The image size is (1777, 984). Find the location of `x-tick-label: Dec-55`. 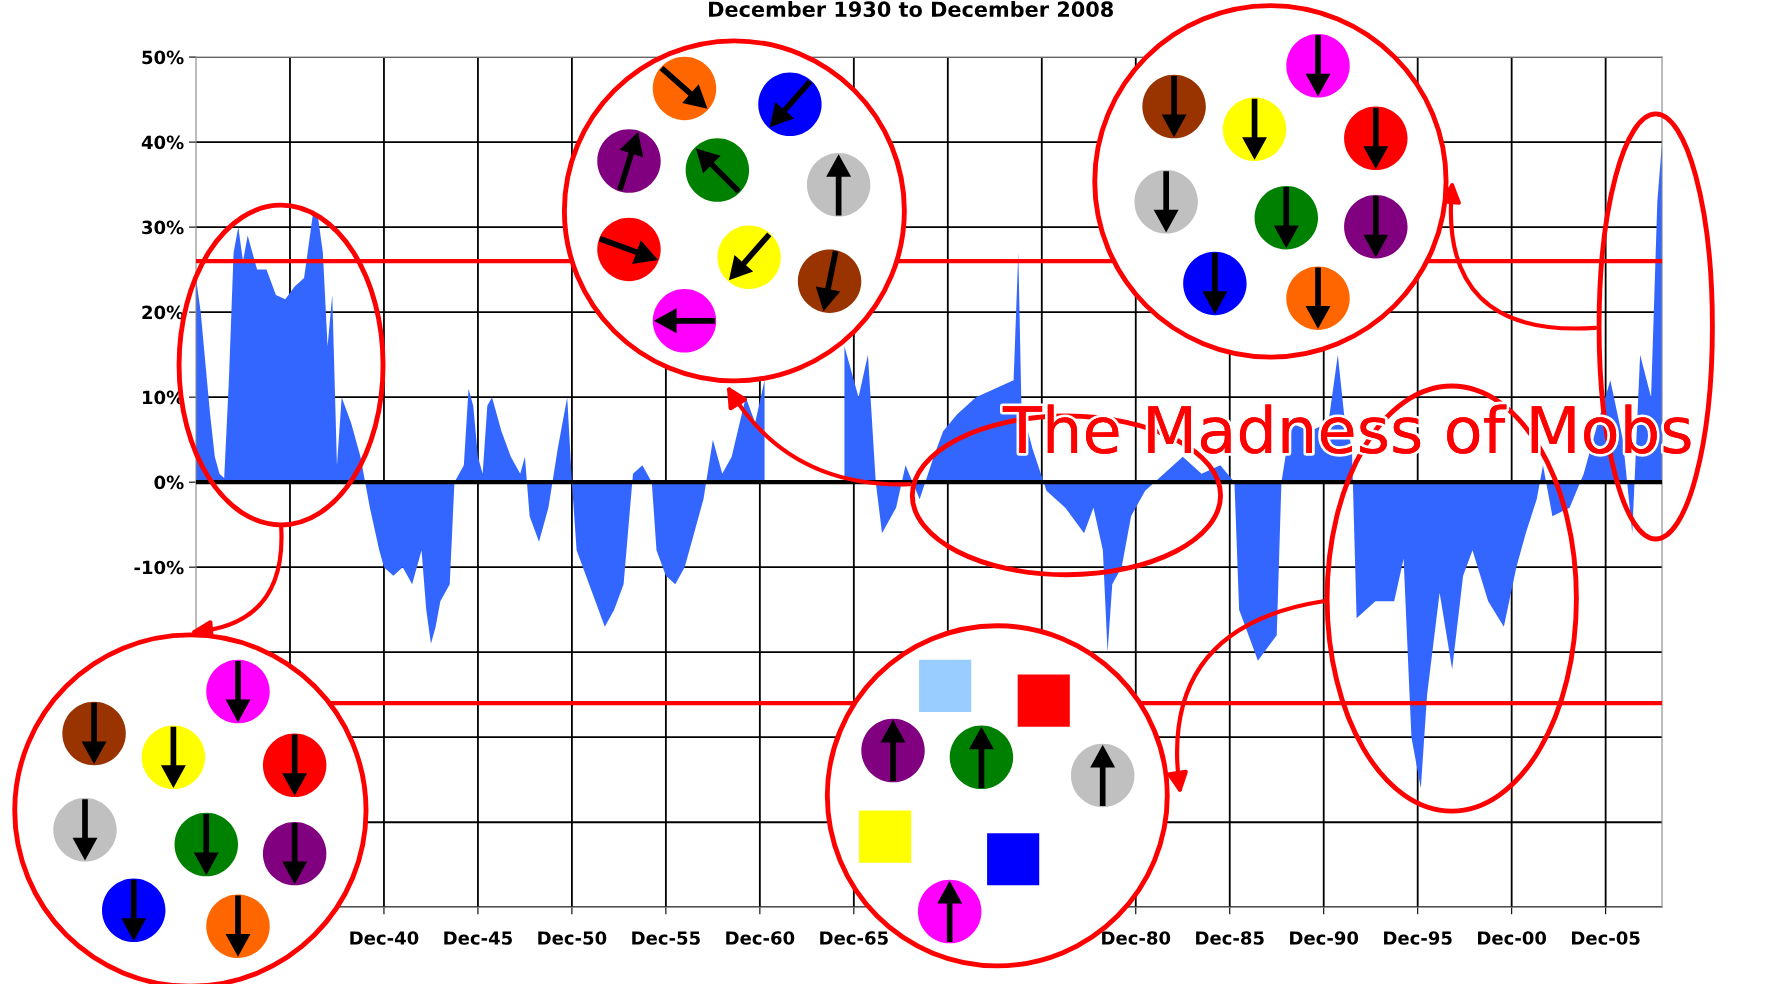

x-tick-label: Dec-55 is located at coordinates (666, 938).